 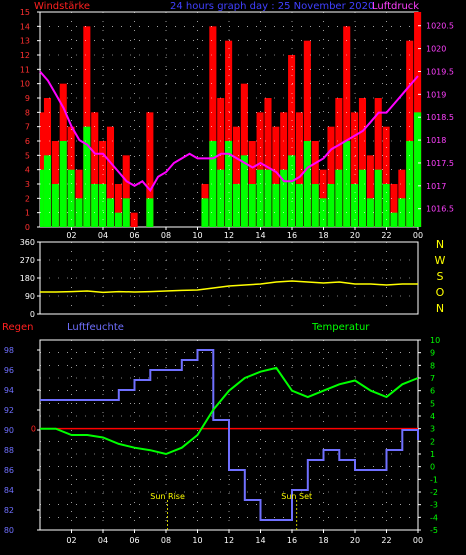 I want to click on direction-tick-label: 270, so click(x=27, y=260).